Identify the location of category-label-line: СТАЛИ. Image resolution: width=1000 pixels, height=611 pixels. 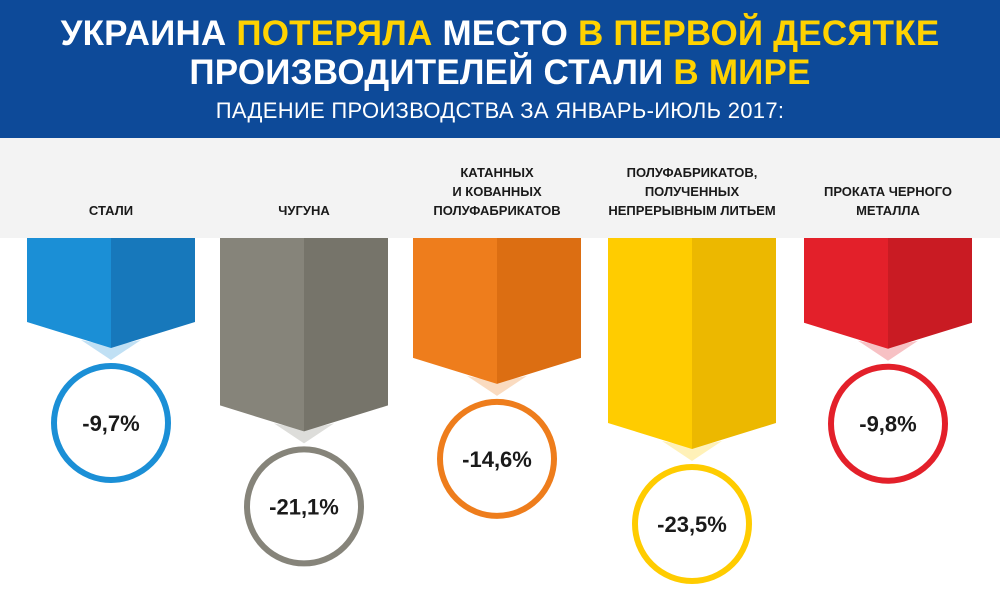
(111, 210).